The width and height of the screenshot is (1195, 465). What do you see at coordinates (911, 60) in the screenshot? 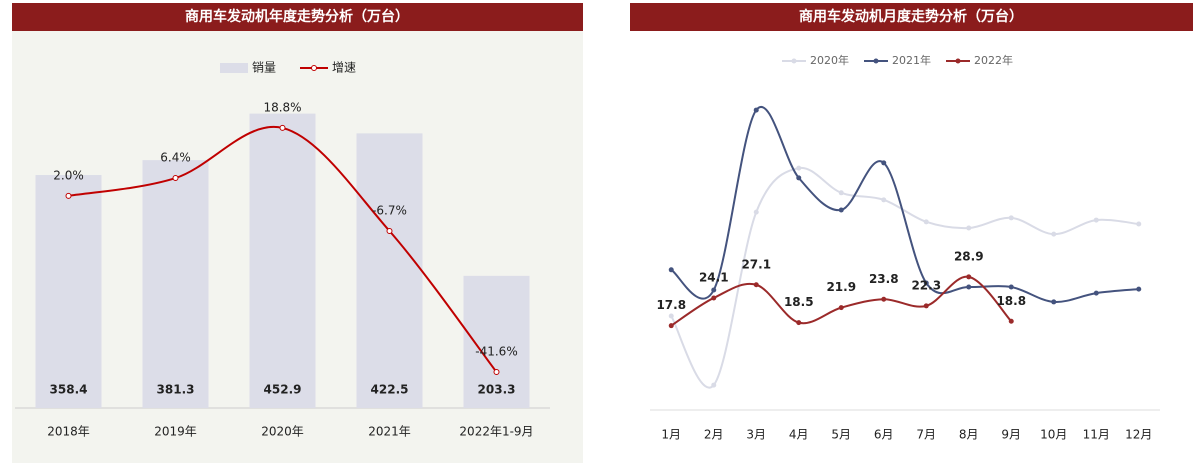
I see `legend-label: 2021年` at bounding box center [911, 60].